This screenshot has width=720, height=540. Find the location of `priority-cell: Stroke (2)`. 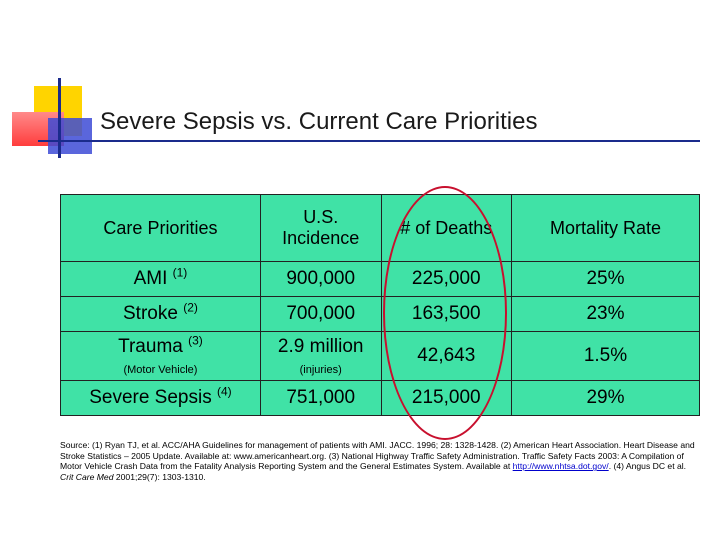

priority-cell: Stroke (2) is located at coordinates (160, 314).